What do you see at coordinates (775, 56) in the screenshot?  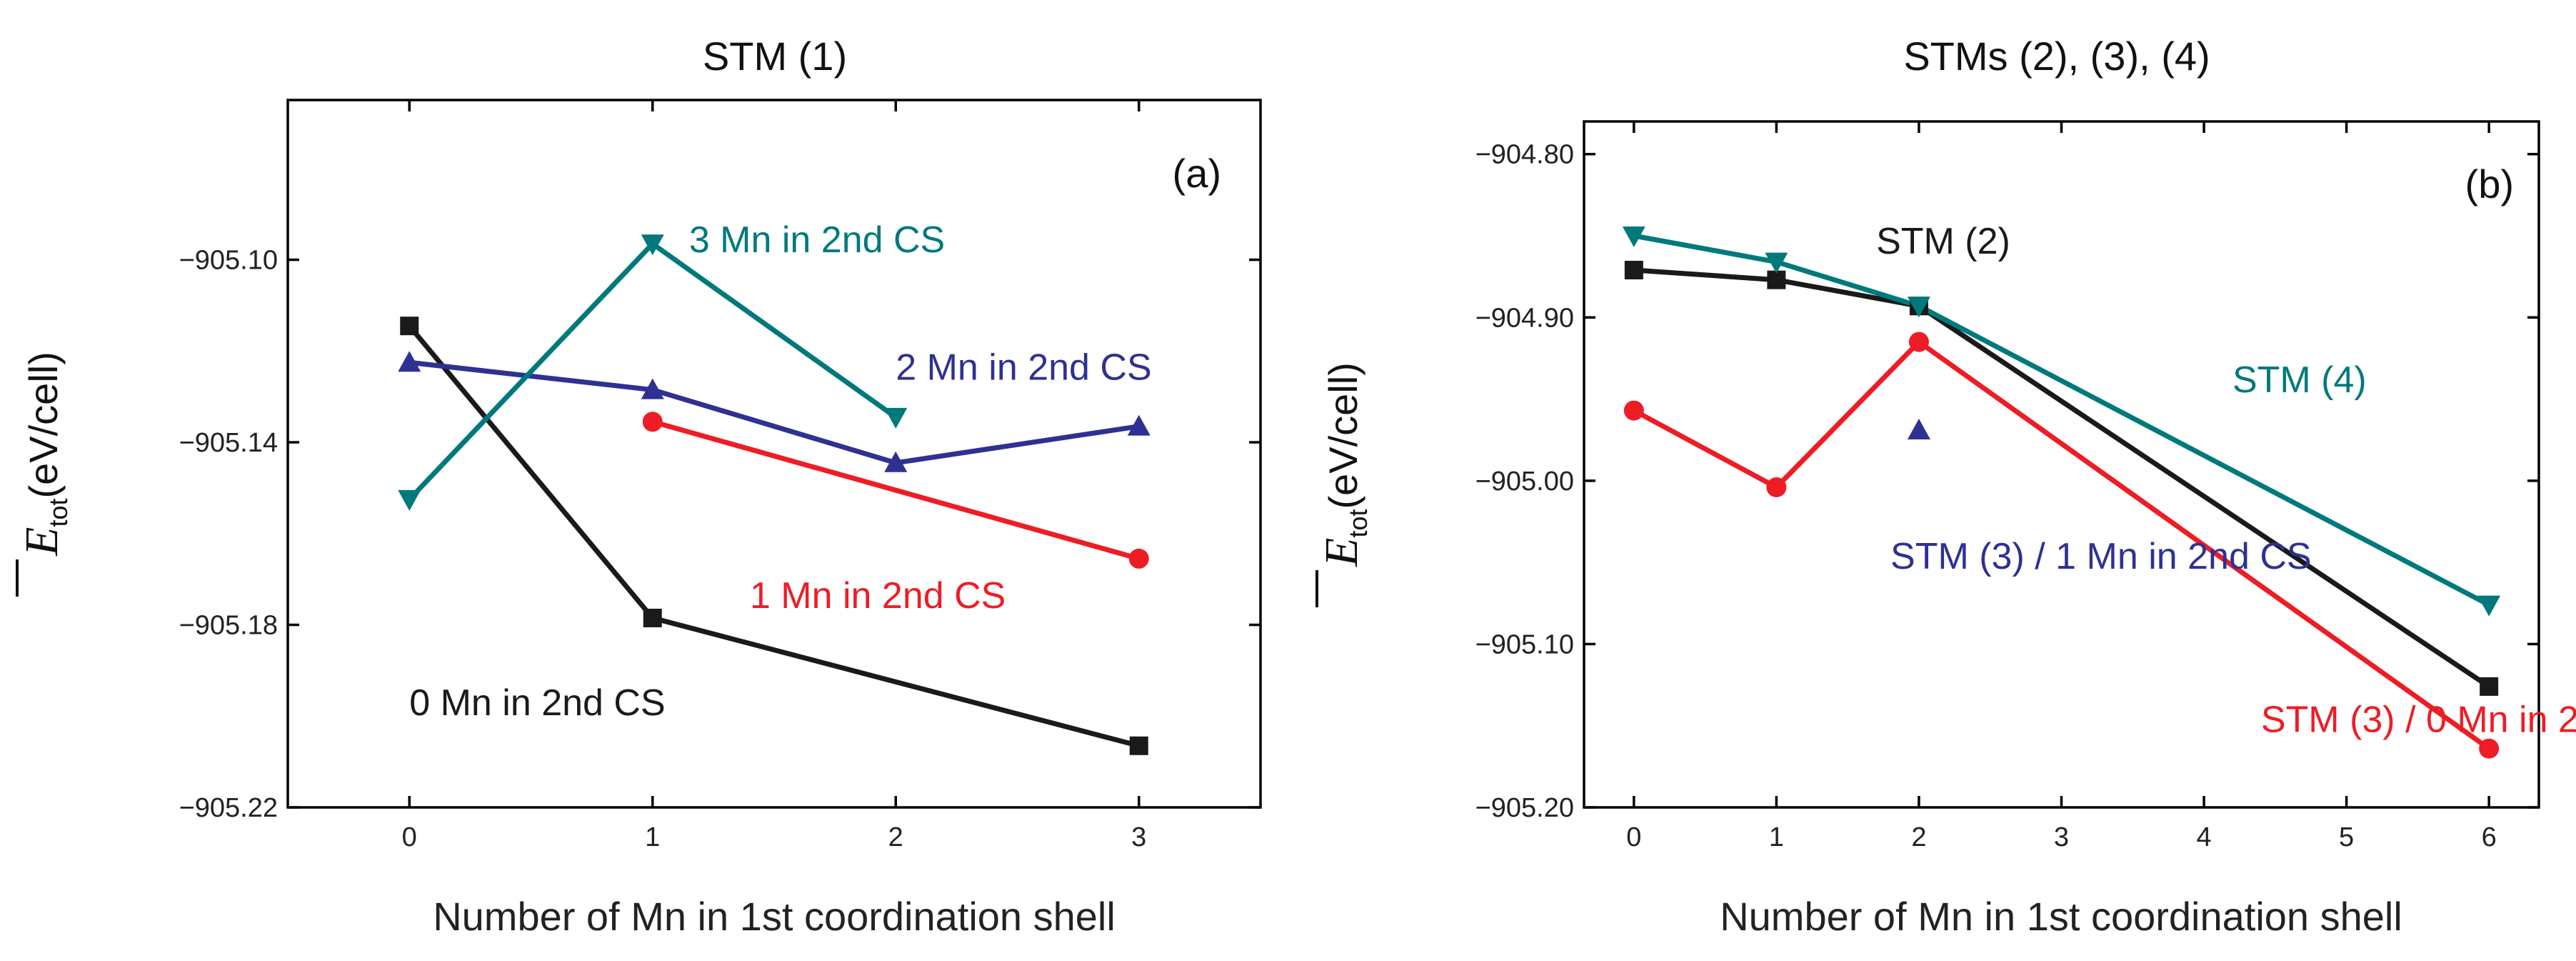 I see `panel-a-title: STM (1)` at bounding box center [775, 56].